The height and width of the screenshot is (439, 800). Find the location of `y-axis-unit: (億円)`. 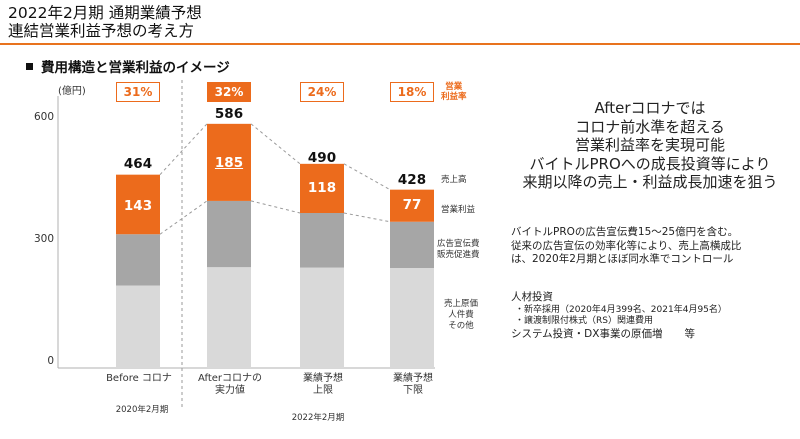

y-axis-unit: (億円) is located at coordinates (72, 91).